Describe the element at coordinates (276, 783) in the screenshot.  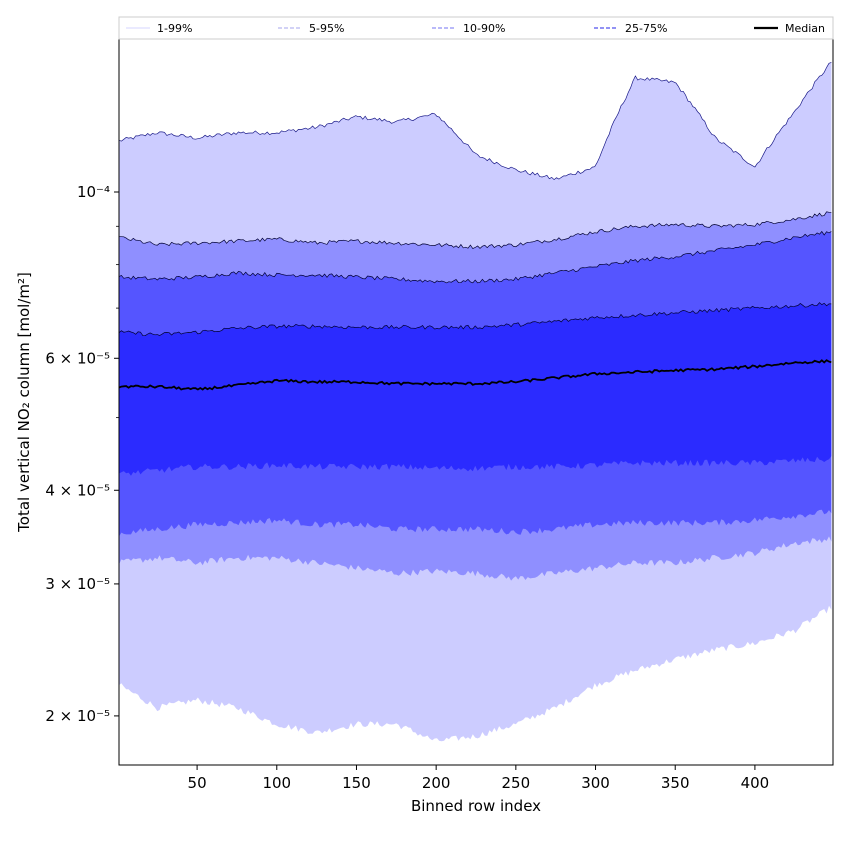
I see `x-tick-label: 100` at that location.